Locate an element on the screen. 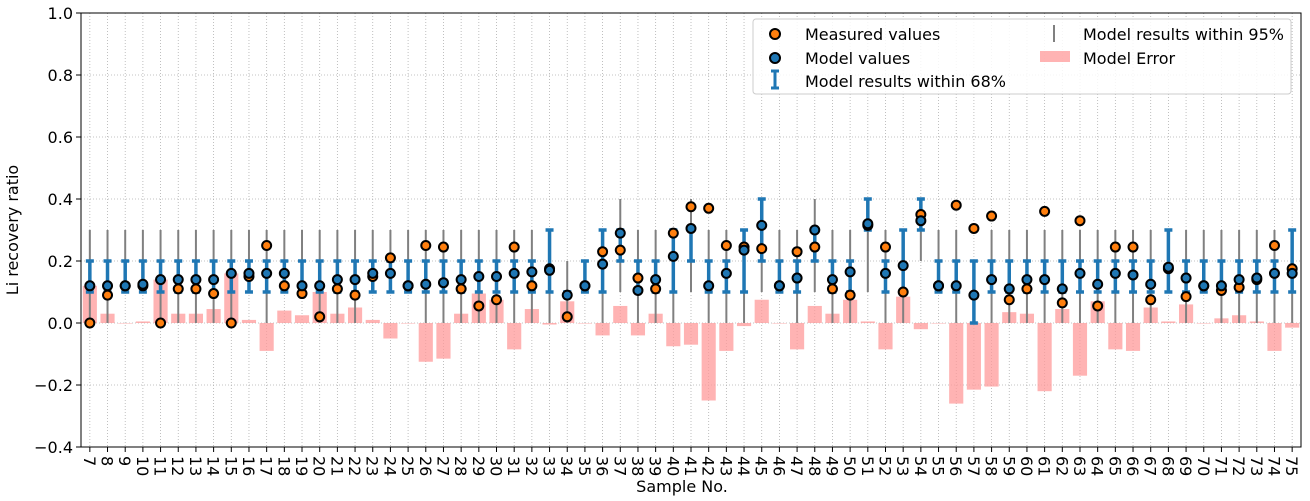  x-tick-label: 38 is located at coordinates (637, 466).